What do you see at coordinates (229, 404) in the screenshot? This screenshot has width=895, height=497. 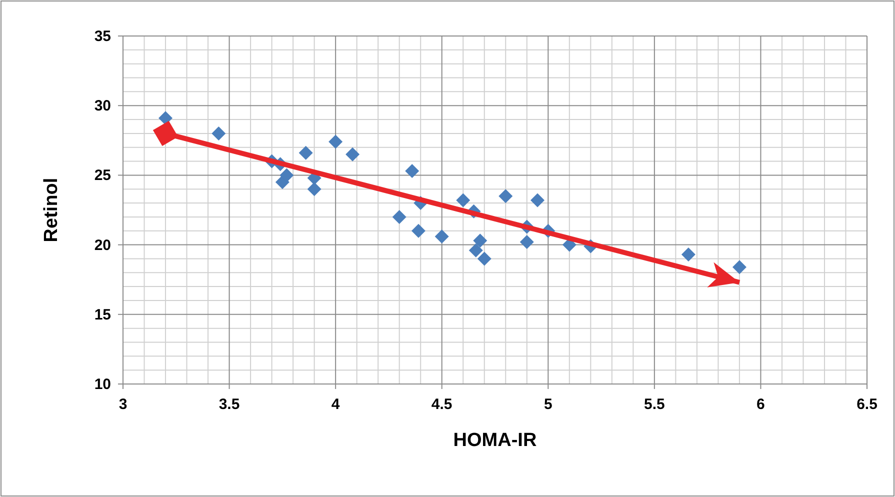 I see `x-tick-label: 3.5` at bounding box center [229, 404].